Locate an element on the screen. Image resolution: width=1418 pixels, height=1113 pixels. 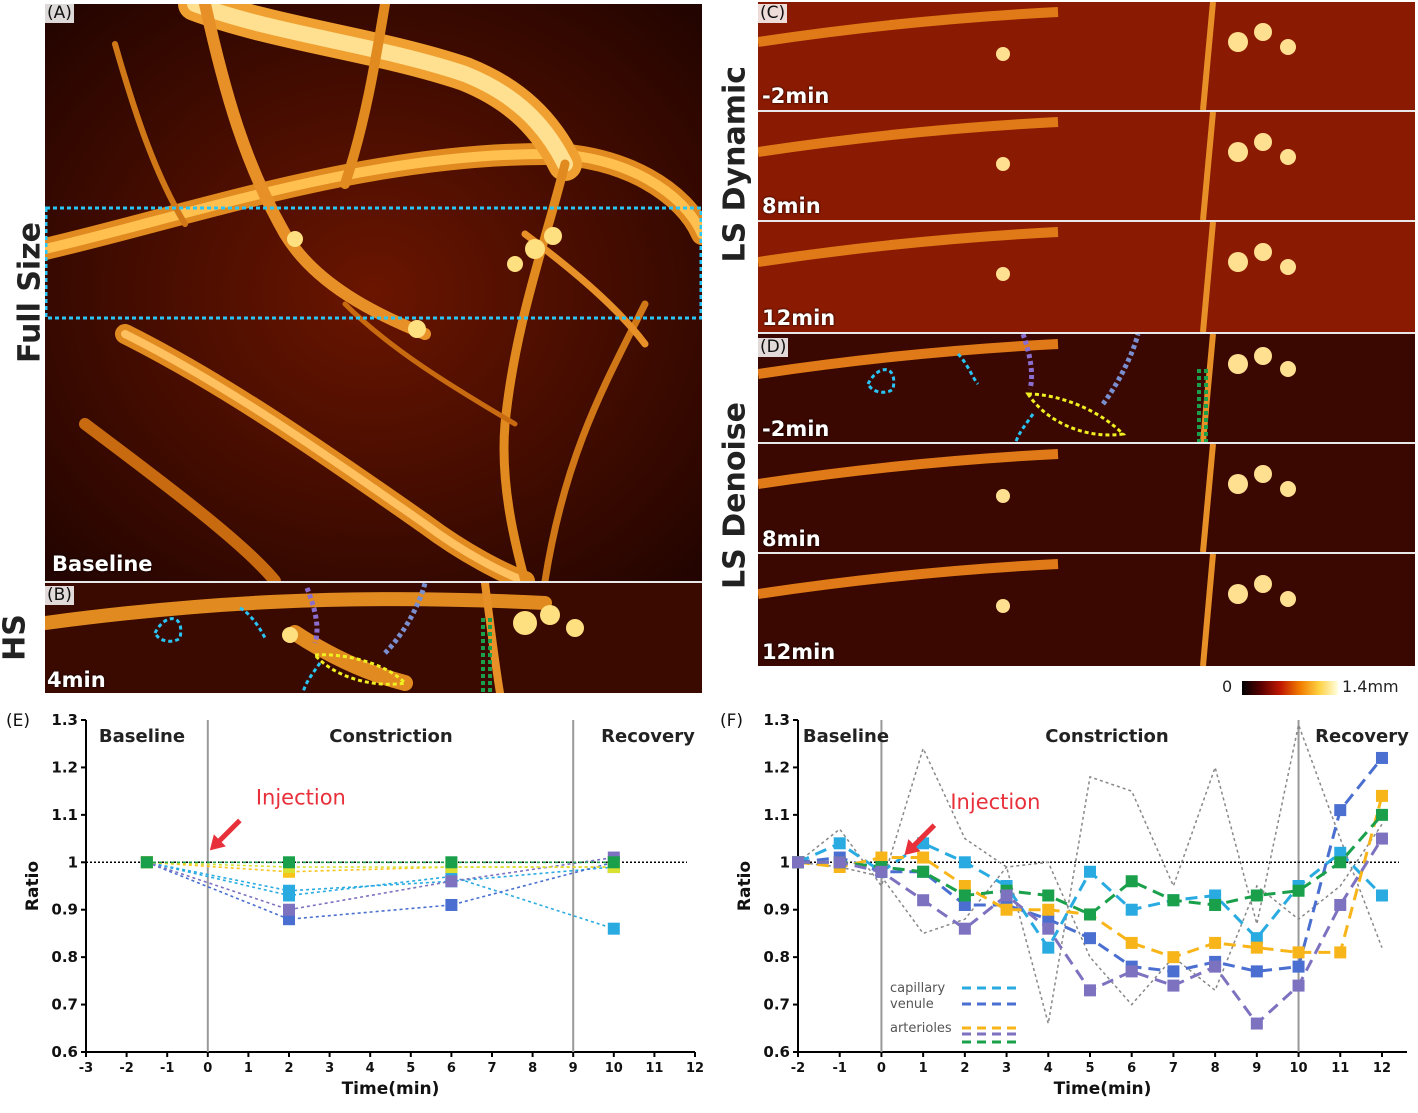
x-tick-label: 9 is located at coordinates (573, 1068).